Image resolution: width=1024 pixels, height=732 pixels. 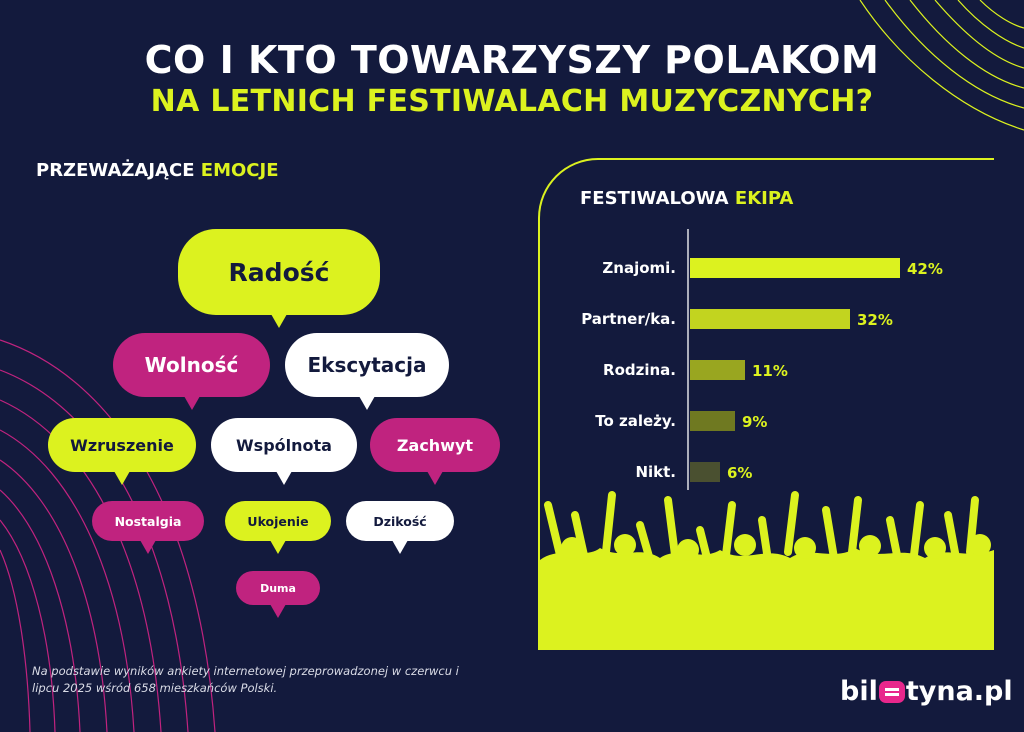 What do you see at coordinates (639, 268) in the screenshot?
I see `category-label-0: Znajomi.` at bounding box center [639, 268].